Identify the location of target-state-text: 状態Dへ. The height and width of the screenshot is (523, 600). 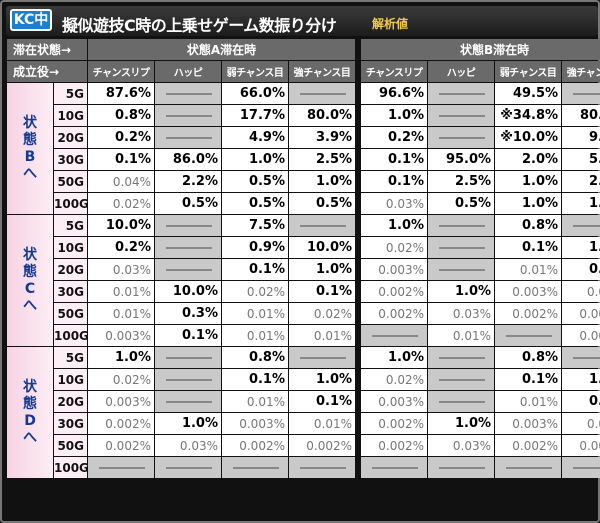
(30, 412).